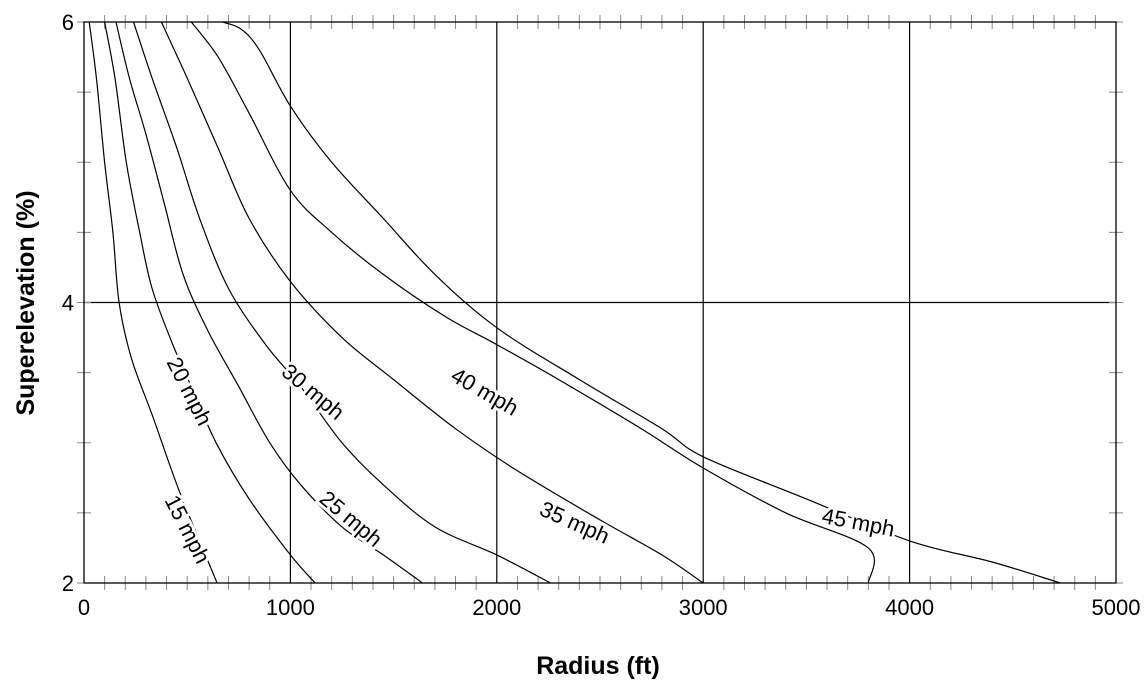 This screenshot has width=1147, height=688. I want to click on x-tick-label: 1000, so click(290, 607).